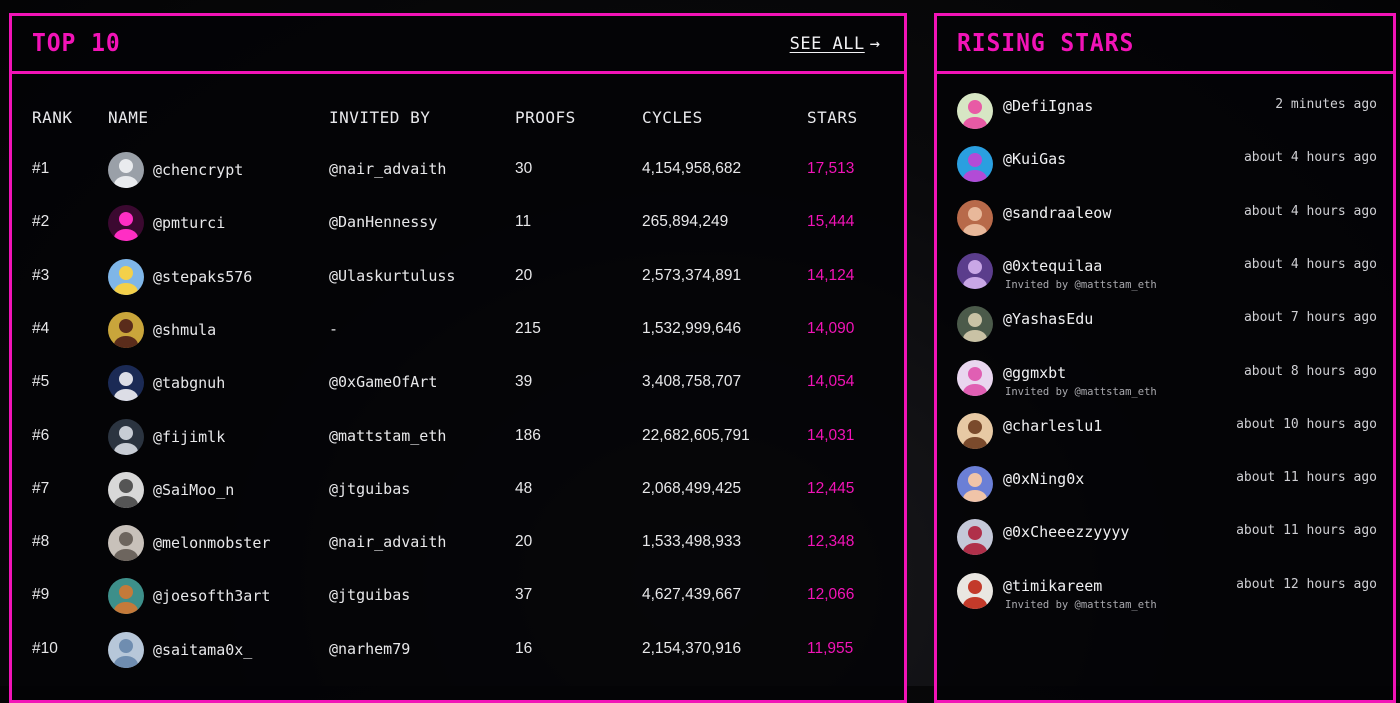 This screenshot has height=703, width=1400. Describe the element at coordinates (1306, 584) in the screenshot. I see `rising-time: about 12 hours ago` at that location.